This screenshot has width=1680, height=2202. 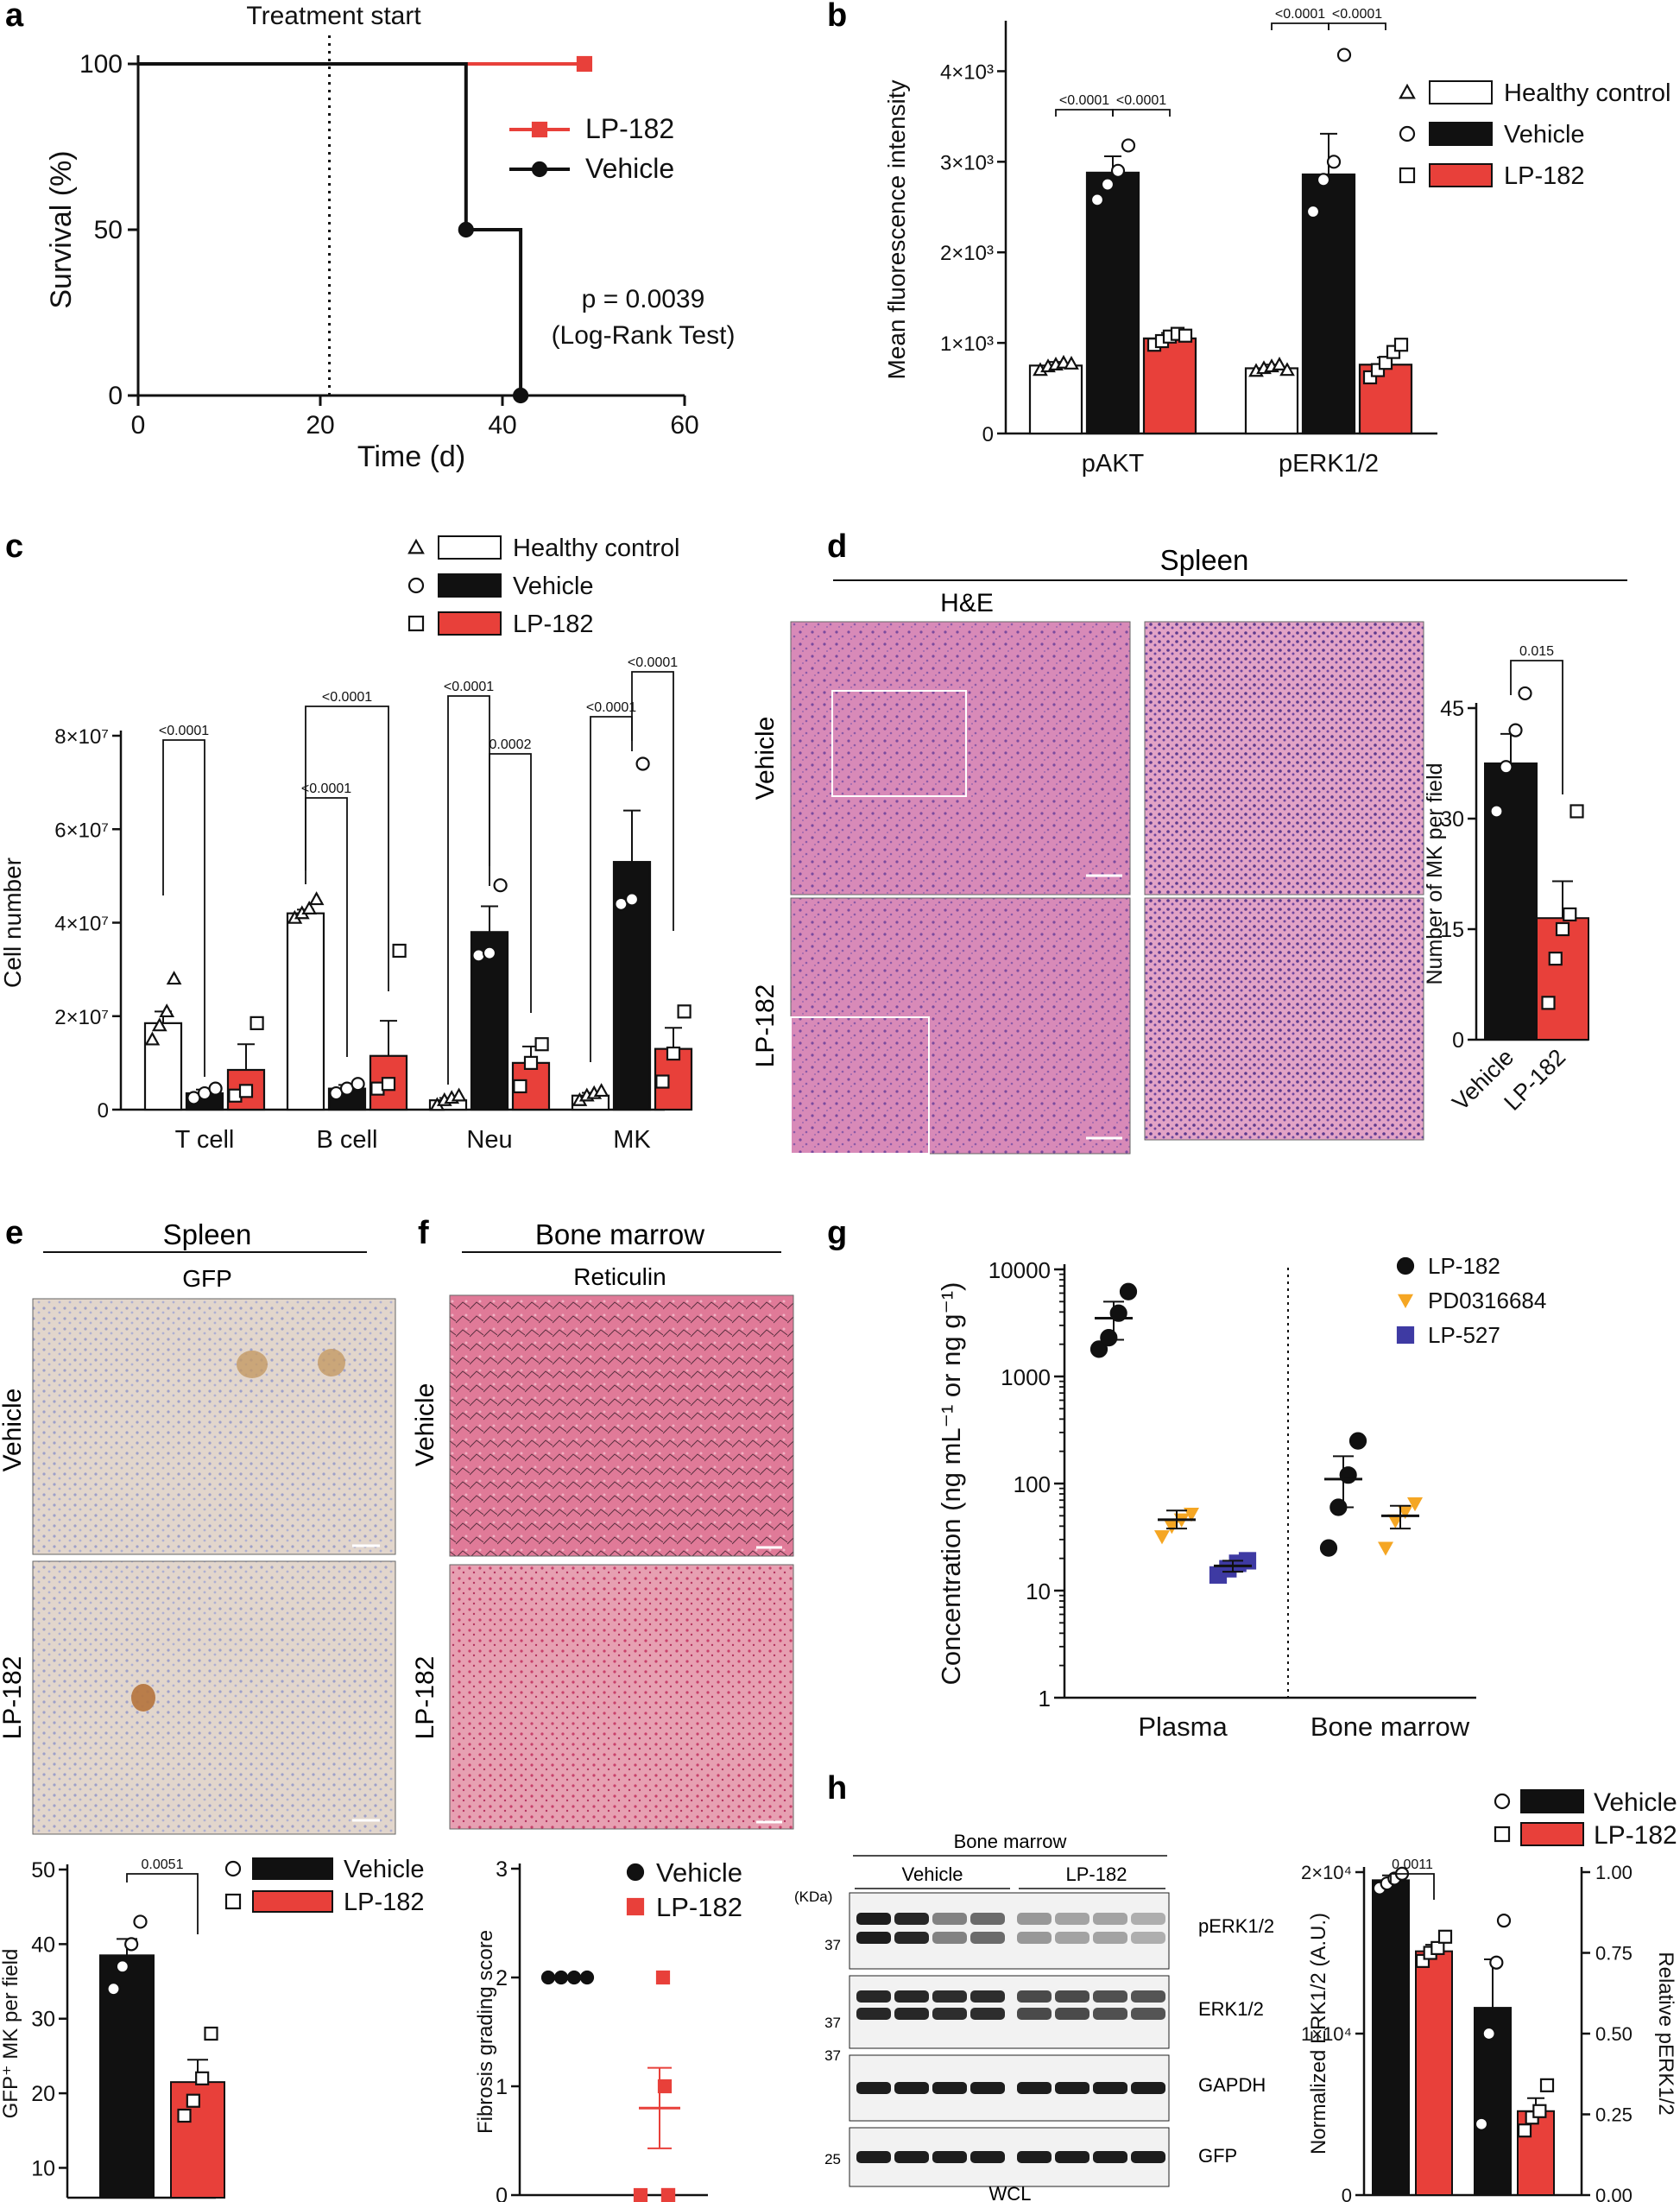 What do you see at coordinates (466, 229) in the screenshot?
I see `survival-censor-point` at bounding box center [466, 229].